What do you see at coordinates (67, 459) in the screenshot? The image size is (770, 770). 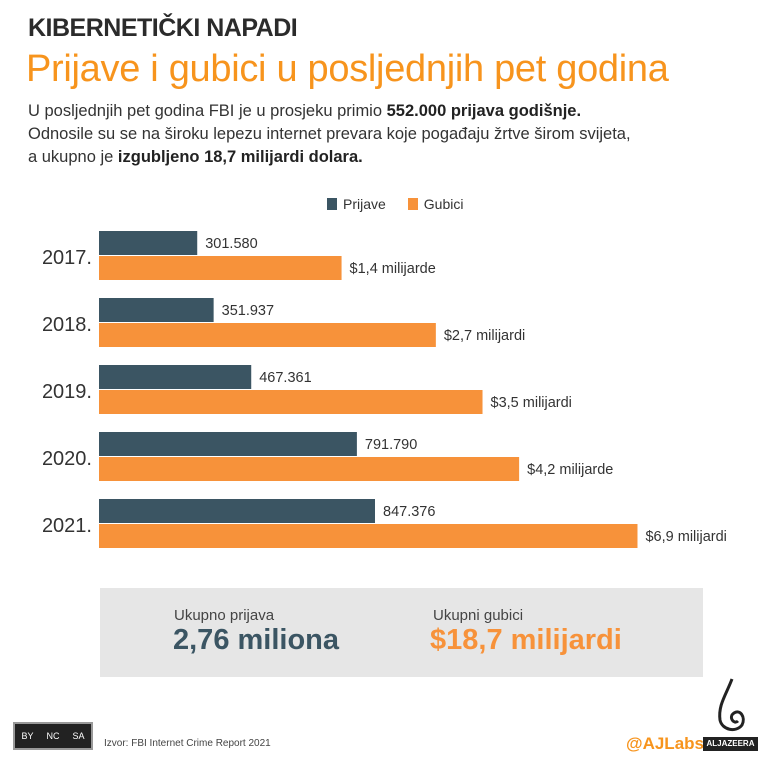 I see `year-label: 2020.` at bounding box center [67, 459].